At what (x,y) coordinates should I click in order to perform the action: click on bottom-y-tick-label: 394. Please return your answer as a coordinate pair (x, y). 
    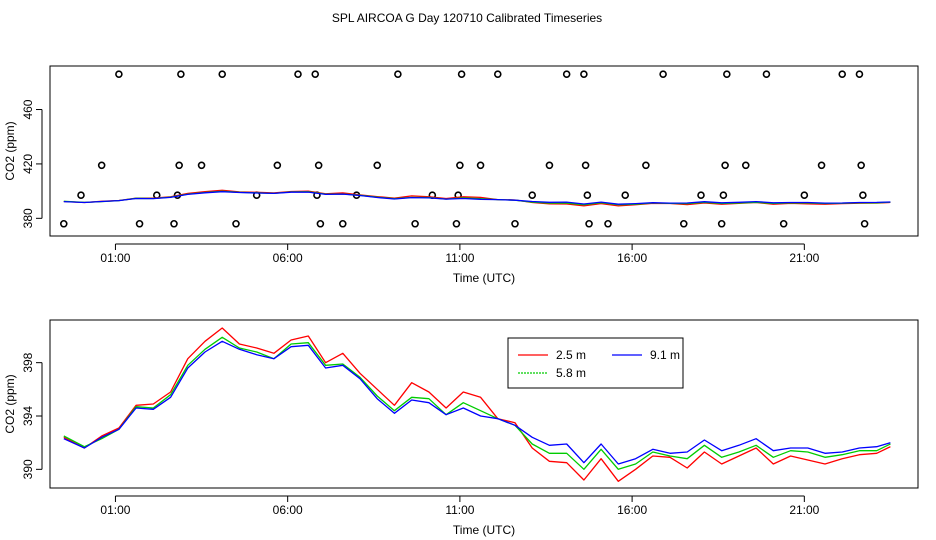
    Looking at the image, I should click on (28, 416).